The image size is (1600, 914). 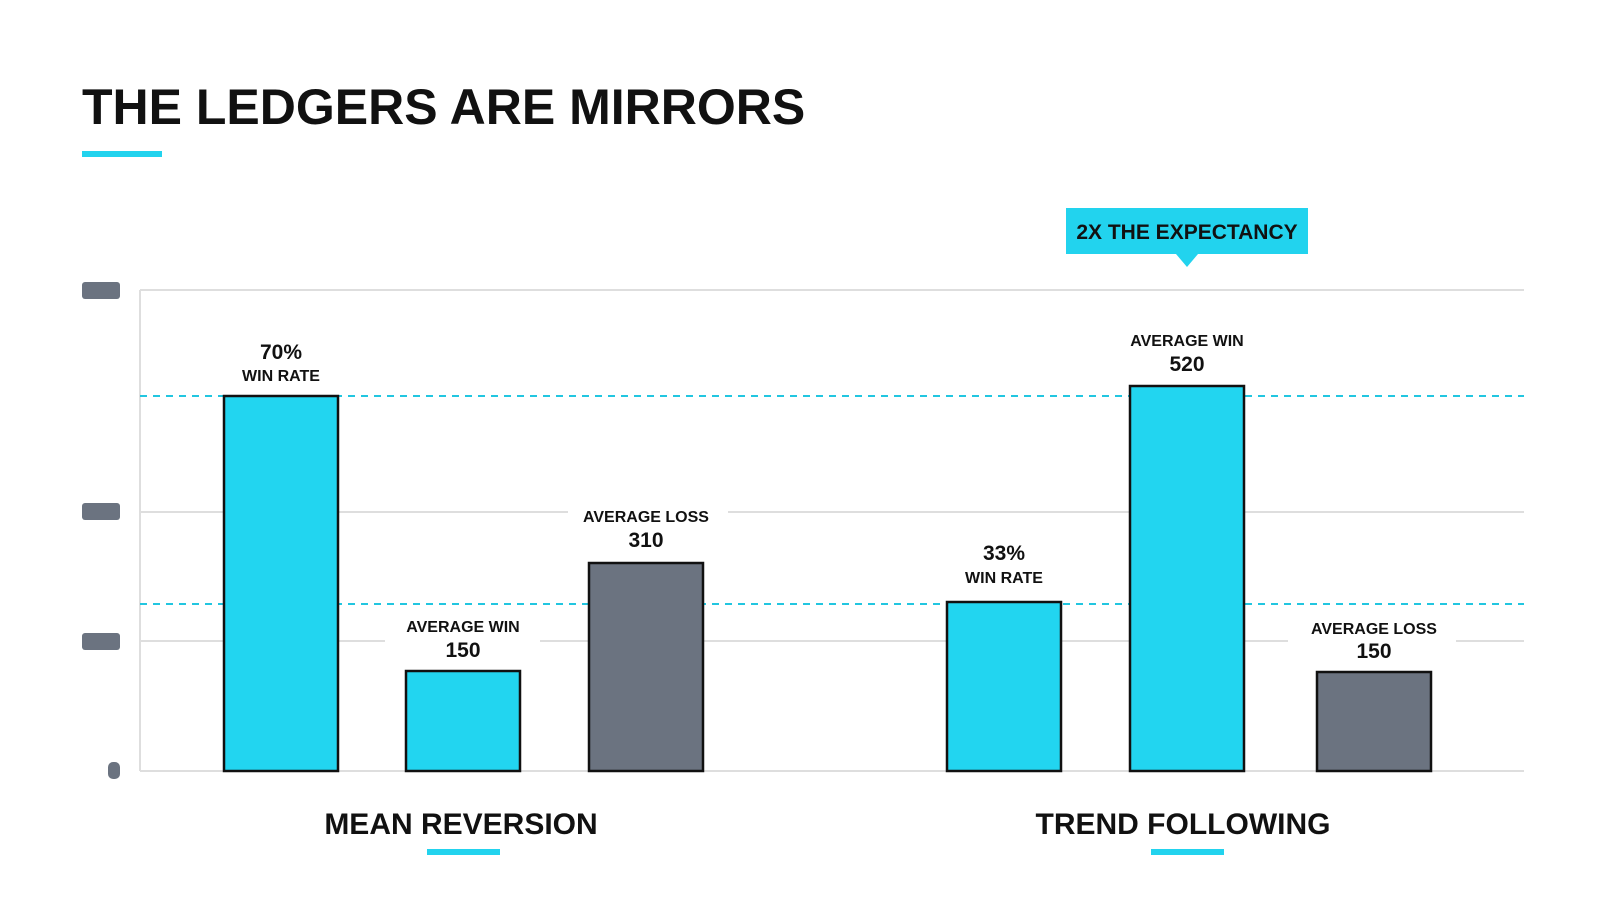 I want to click on group-label-trend-following: TREND FOLLOWING, so click(x=1183, y=824).